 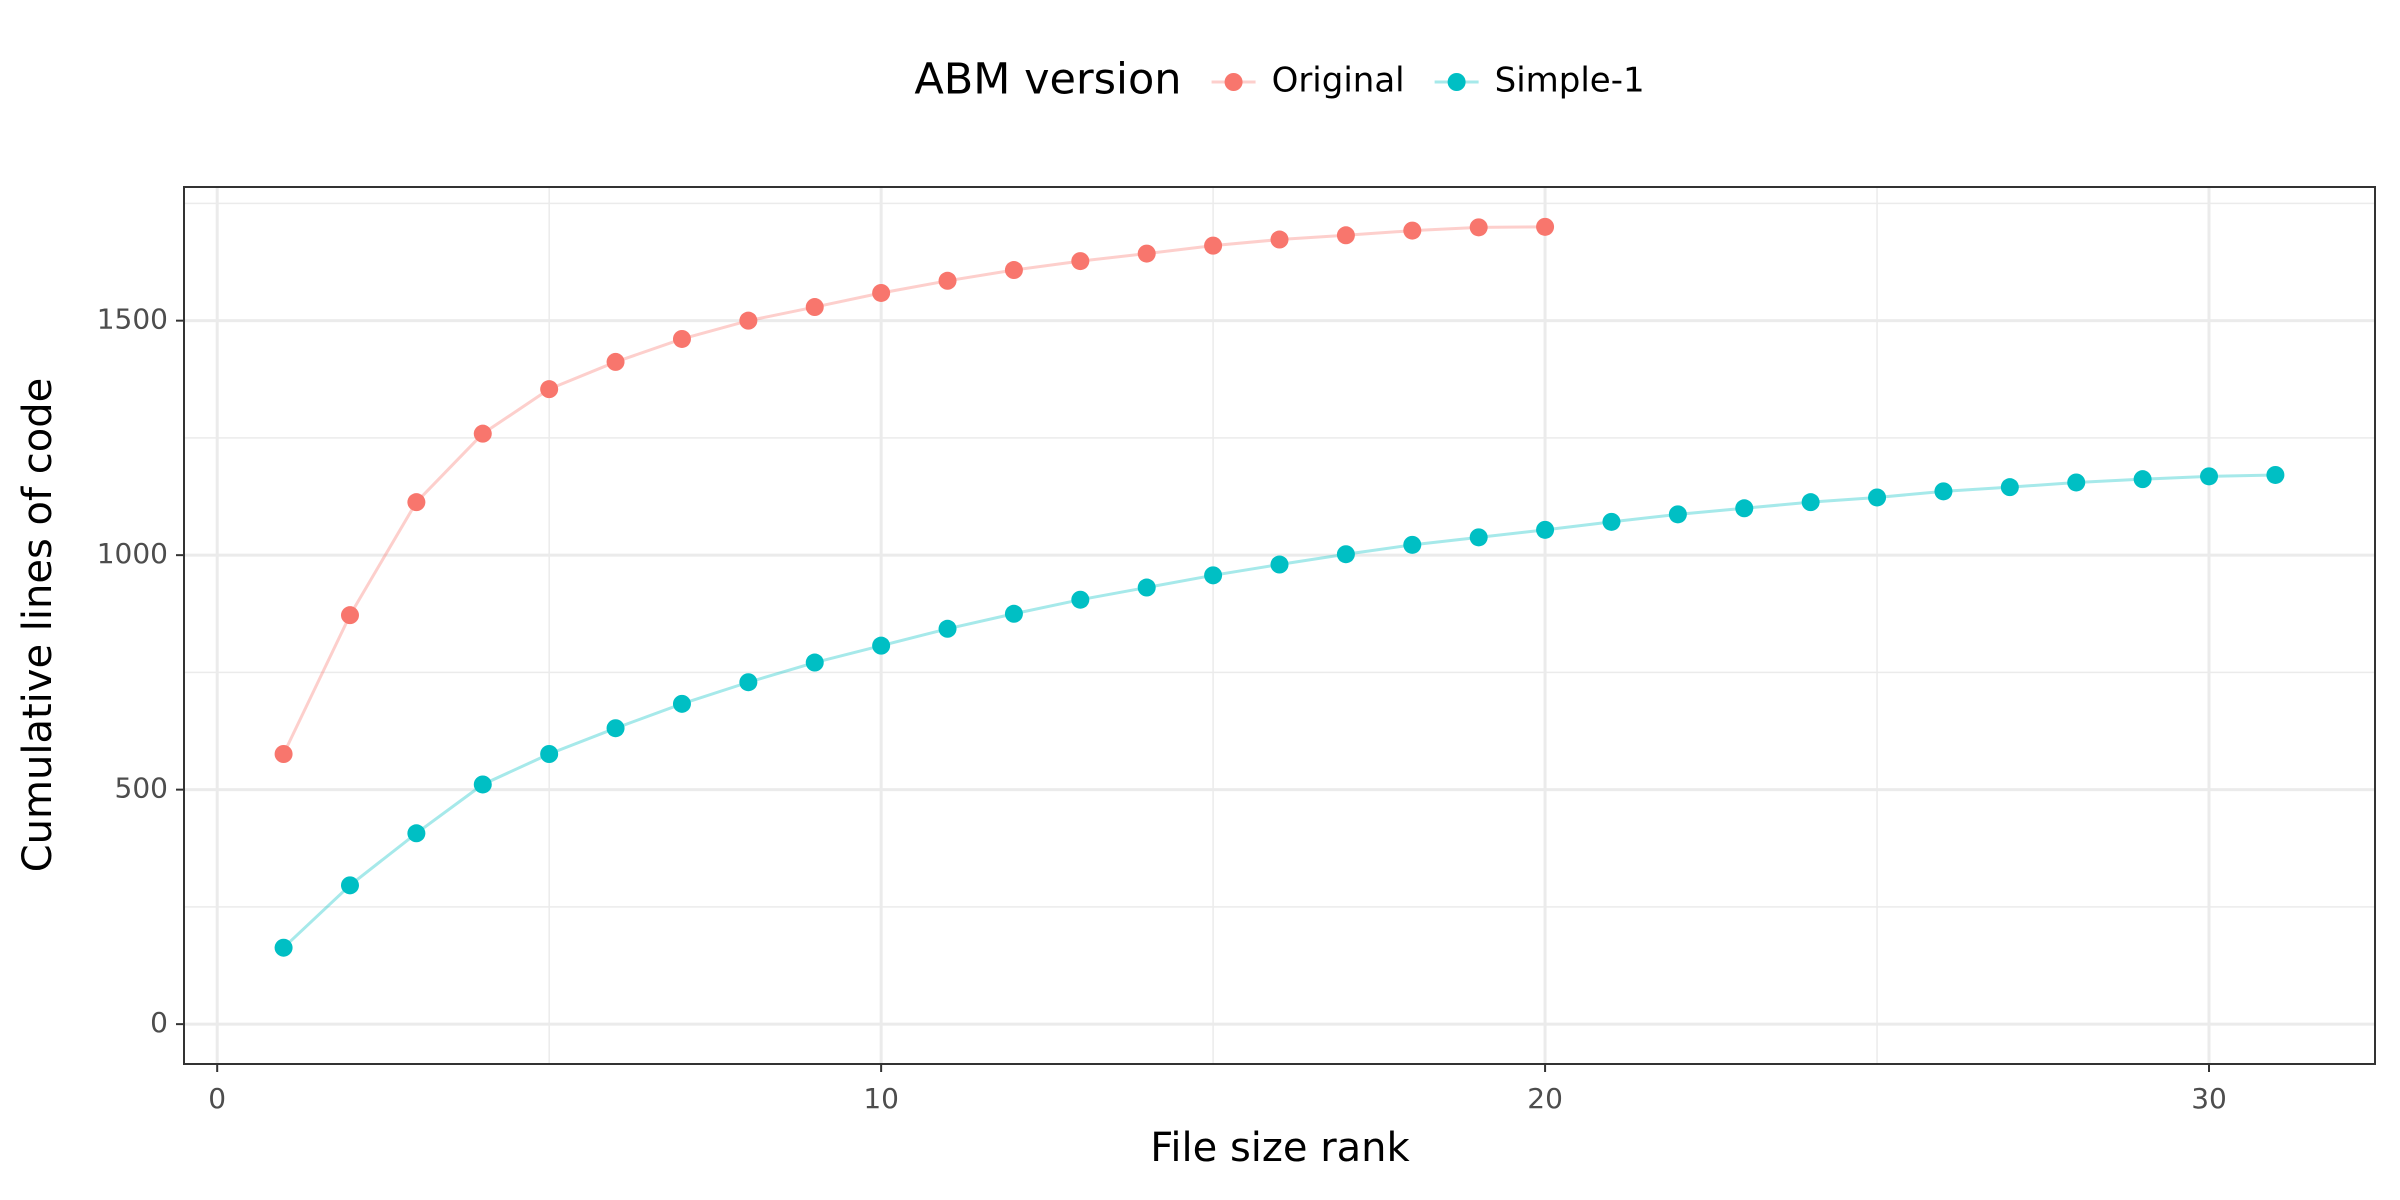 What do you see at coordinates (2209, 1098) in the screenshot?
I see `x-tick-label: 30` at bounding box center [2209, 1098].